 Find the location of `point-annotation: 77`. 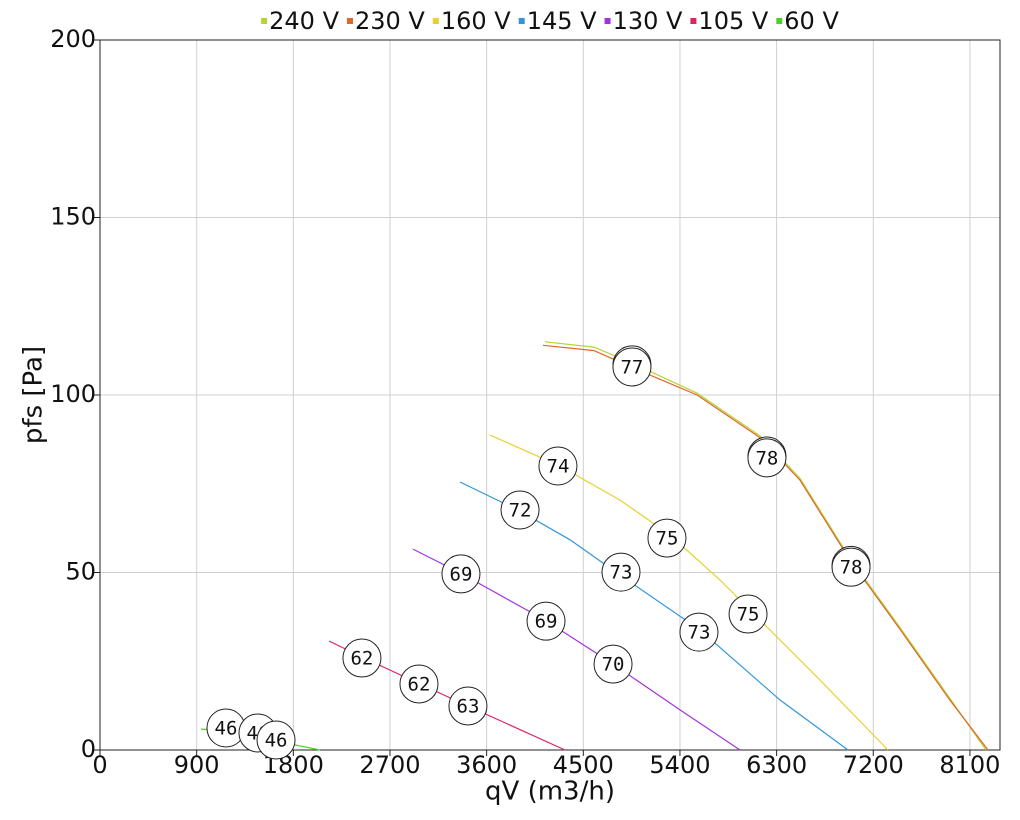

point-annotation: 77 is located at coordinates (632, 367).